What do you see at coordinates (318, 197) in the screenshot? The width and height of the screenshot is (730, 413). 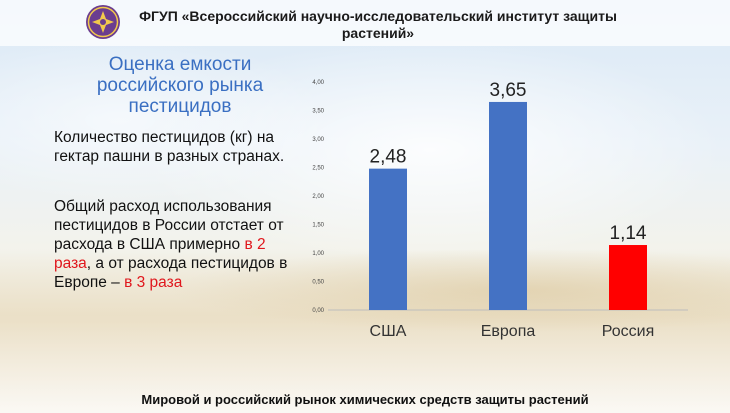 I see `y-tick-label: 2,00` at bounding box center [318, 197].